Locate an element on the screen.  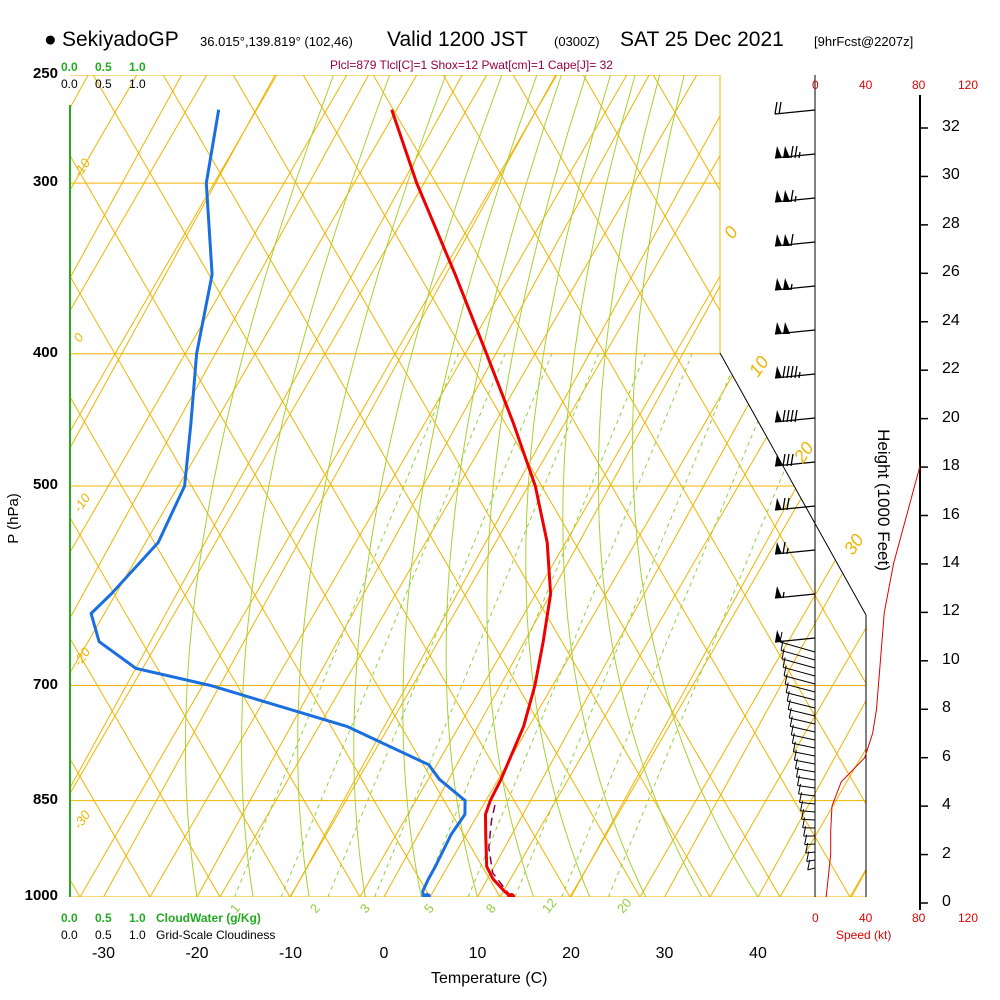
temperature-tick-label: 40 is located at coordinates (758, 953).